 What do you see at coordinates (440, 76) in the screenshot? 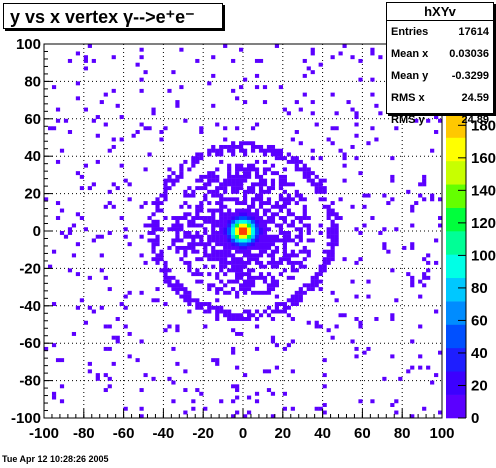
I see `stats-row-mean-y: Mean y -0.3299` at bounding box center [440, 76].